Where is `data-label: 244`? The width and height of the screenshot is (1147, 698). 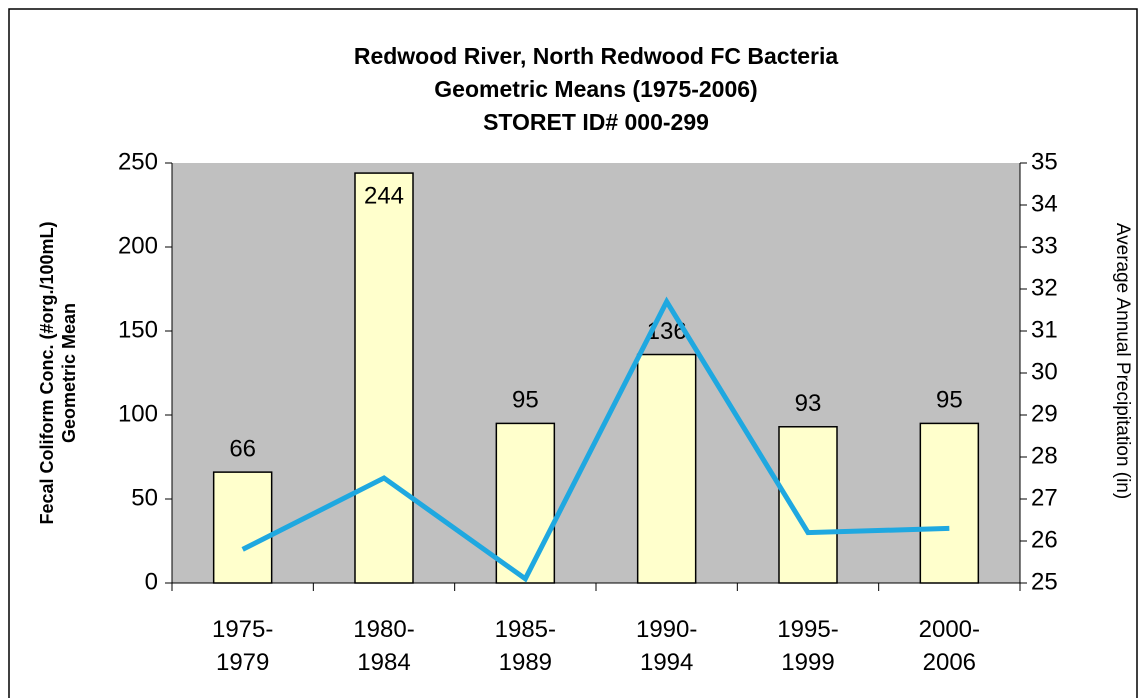
data-label: 244 is located at coordinates (384, 195).